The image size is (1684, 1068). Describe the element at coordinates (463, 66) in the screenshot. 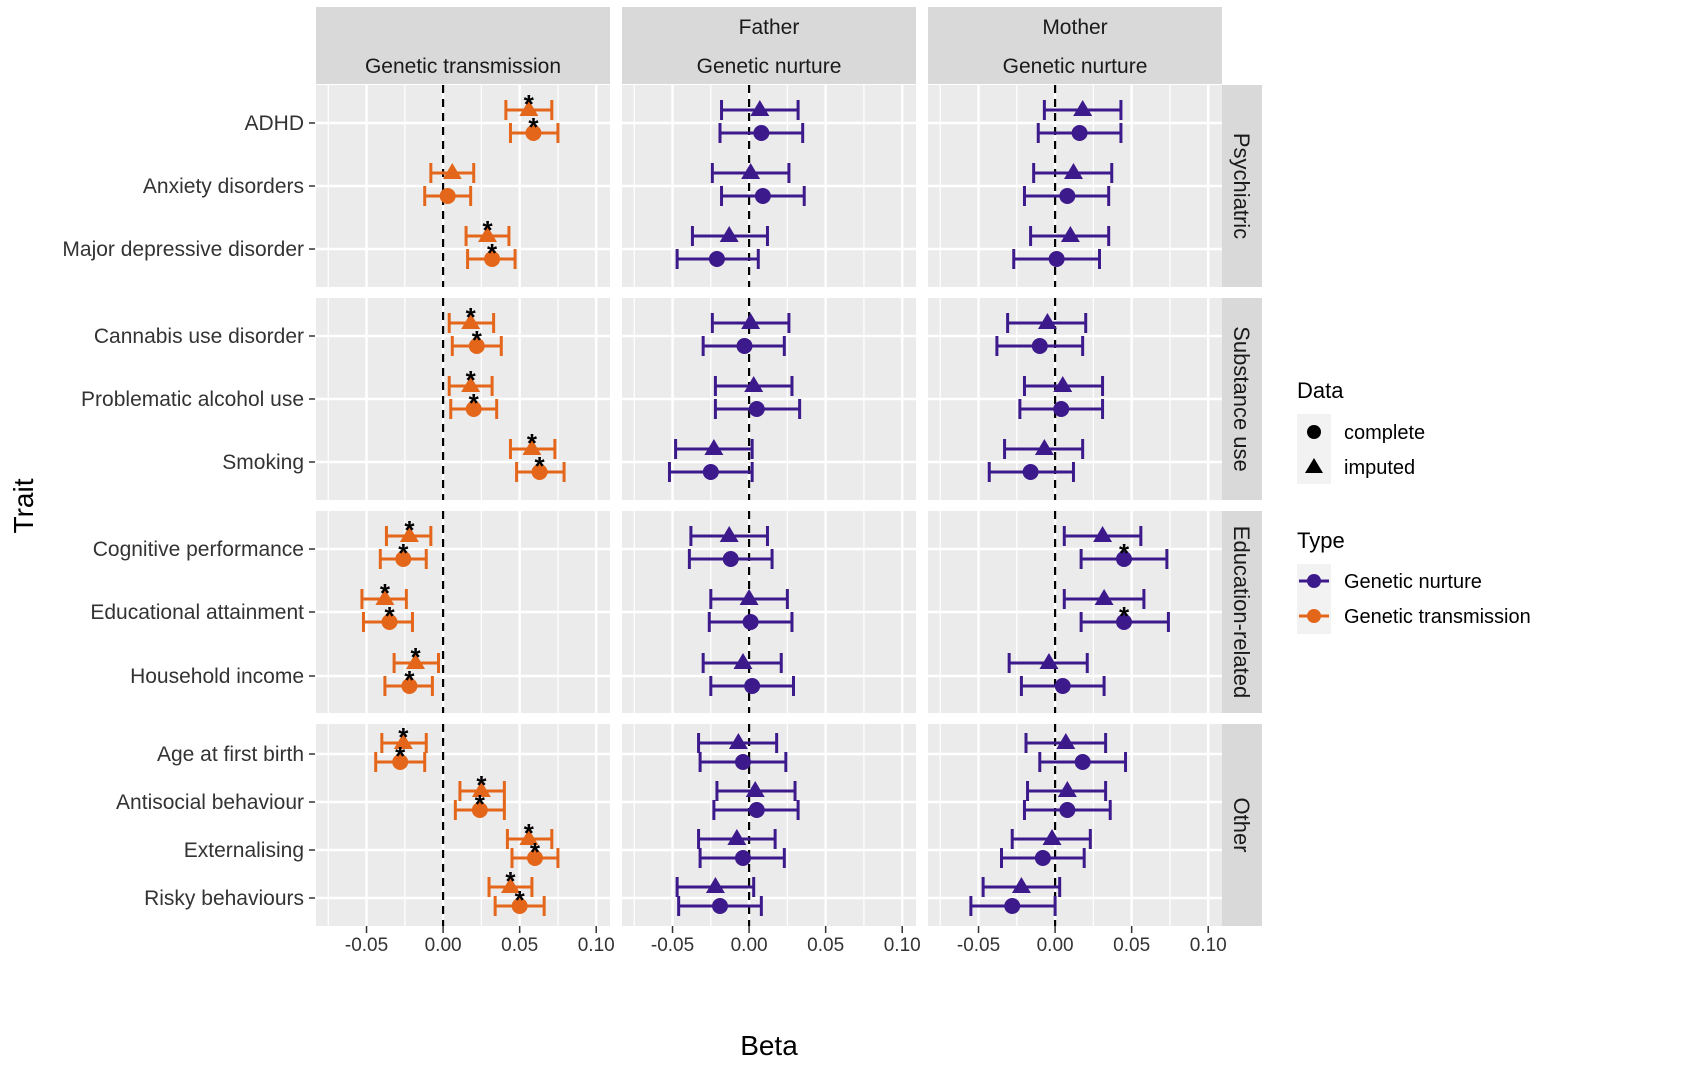

I see `strip-label-type: Genetic transmission` at that location.